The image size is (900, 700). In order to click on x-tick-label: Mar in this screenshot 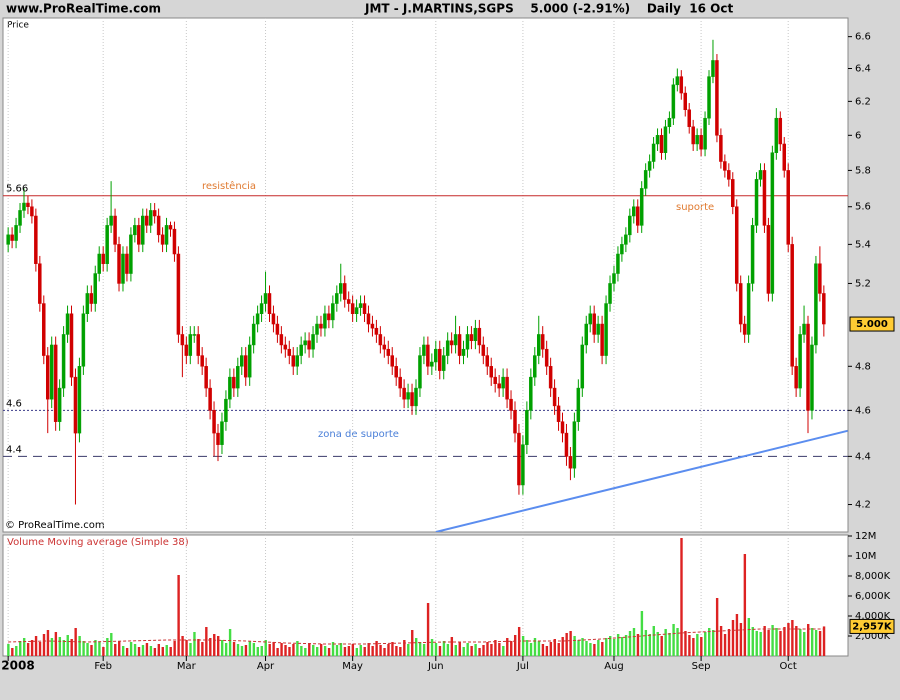, I will do `click(187, 666)`.